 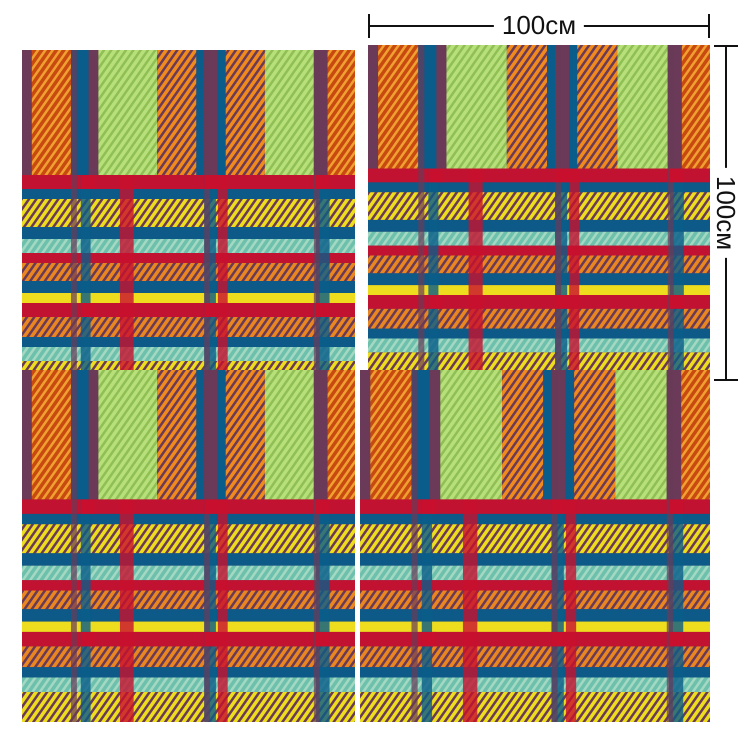 What do you see at coordinates (726, 46) in the screenshot?
I see `height-dimension-tick-top` at bounding box center [726, 46].